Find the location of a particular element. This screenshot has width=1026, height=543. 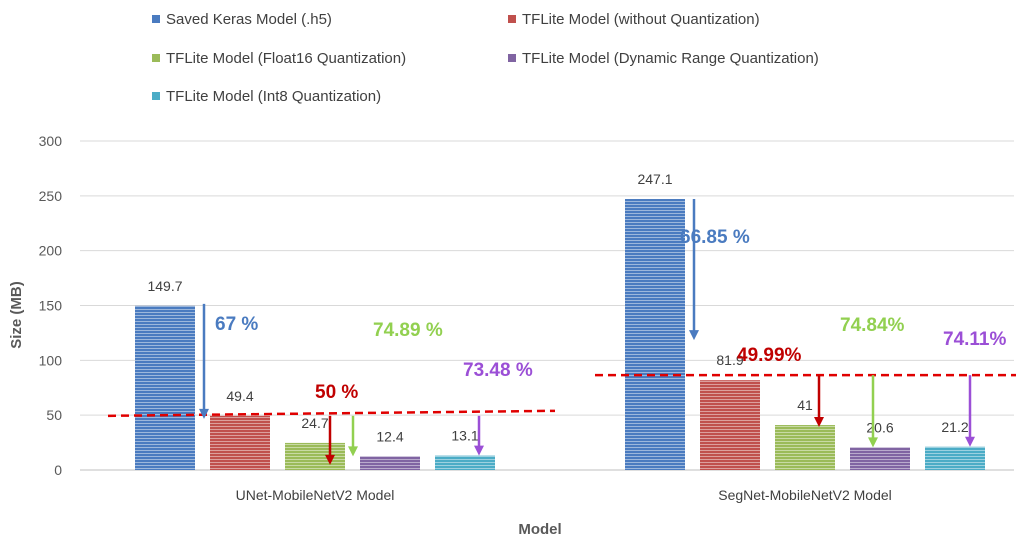

percent-annotation: 74.89 % is located at coordinates (408, 330).